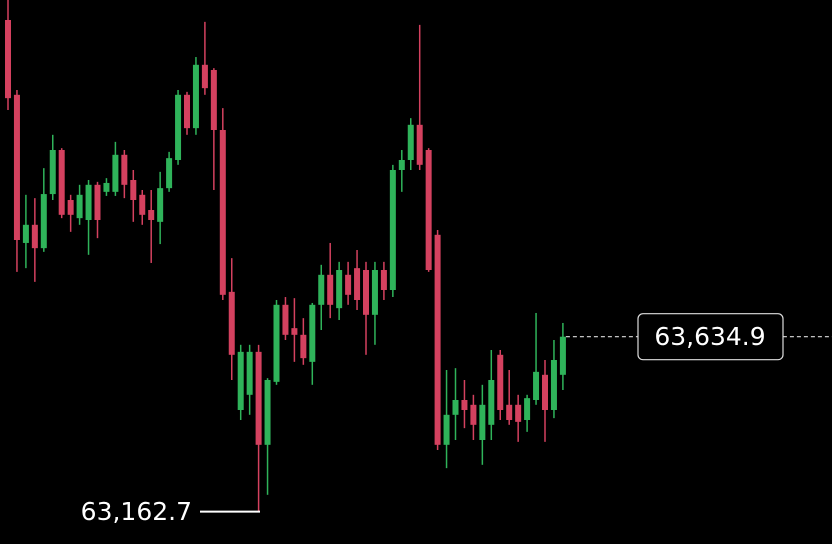 This screenshot has width=832, height=544. I want to click on last-price-box, so click(710, 337).